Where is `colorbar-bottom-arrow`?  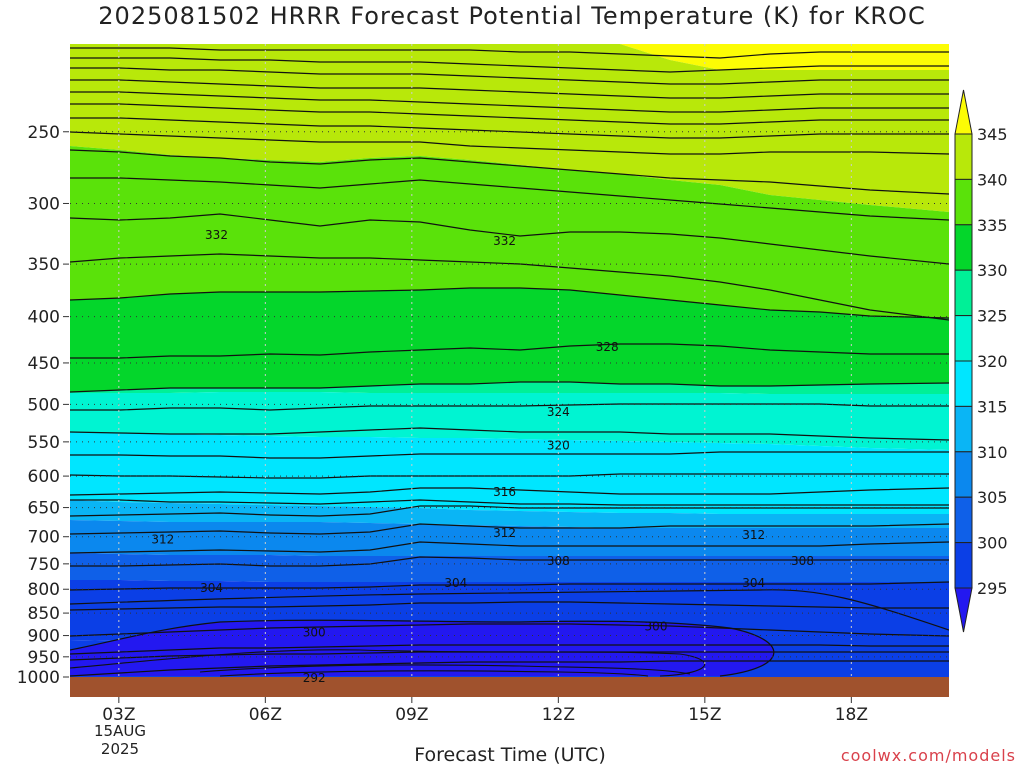 colorbar-bottom-arrow is located at coordinates (963, 610).